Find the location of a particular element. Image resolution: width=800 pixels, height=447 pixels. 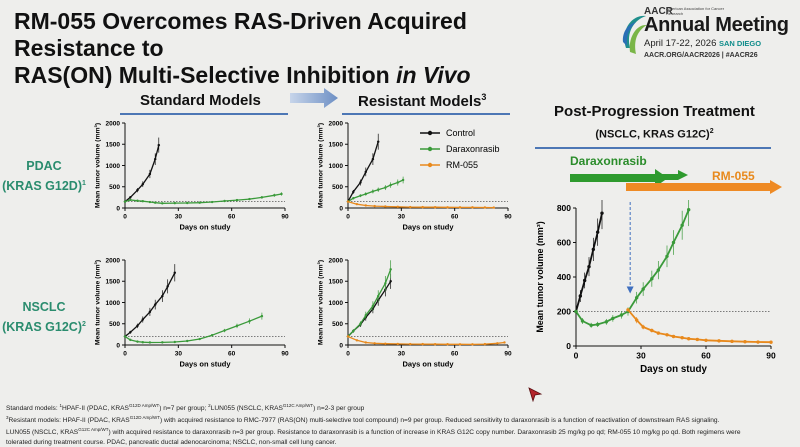

header-resistant-underline is located at coordinates (426, 114).